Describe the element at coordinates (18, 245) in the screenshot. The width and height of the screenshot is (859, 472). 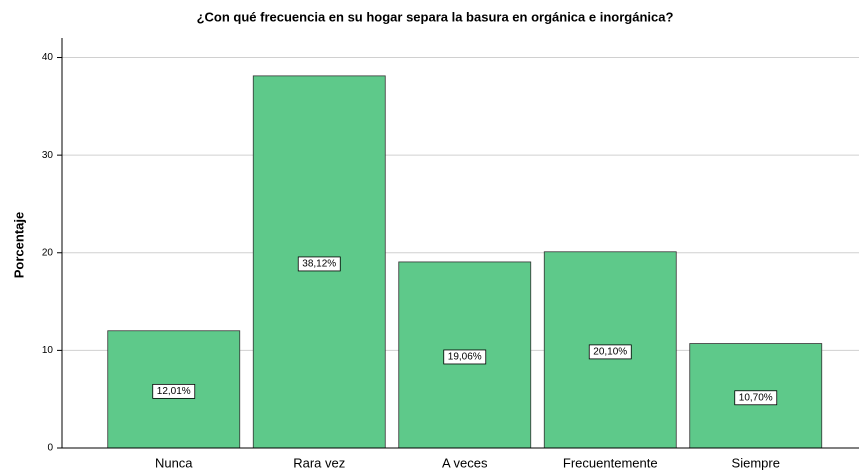
I see `y-axis-label: Porcentaje` at that location.